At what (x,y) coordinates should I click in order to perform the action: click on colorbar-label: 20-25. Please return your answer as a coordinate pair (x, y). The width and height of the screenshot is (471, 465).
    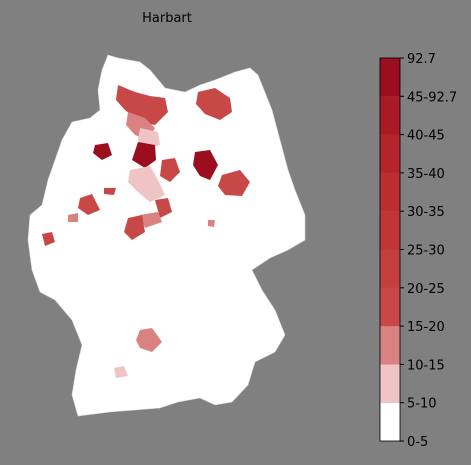
    Looking at the image, I should click on (426, 289).